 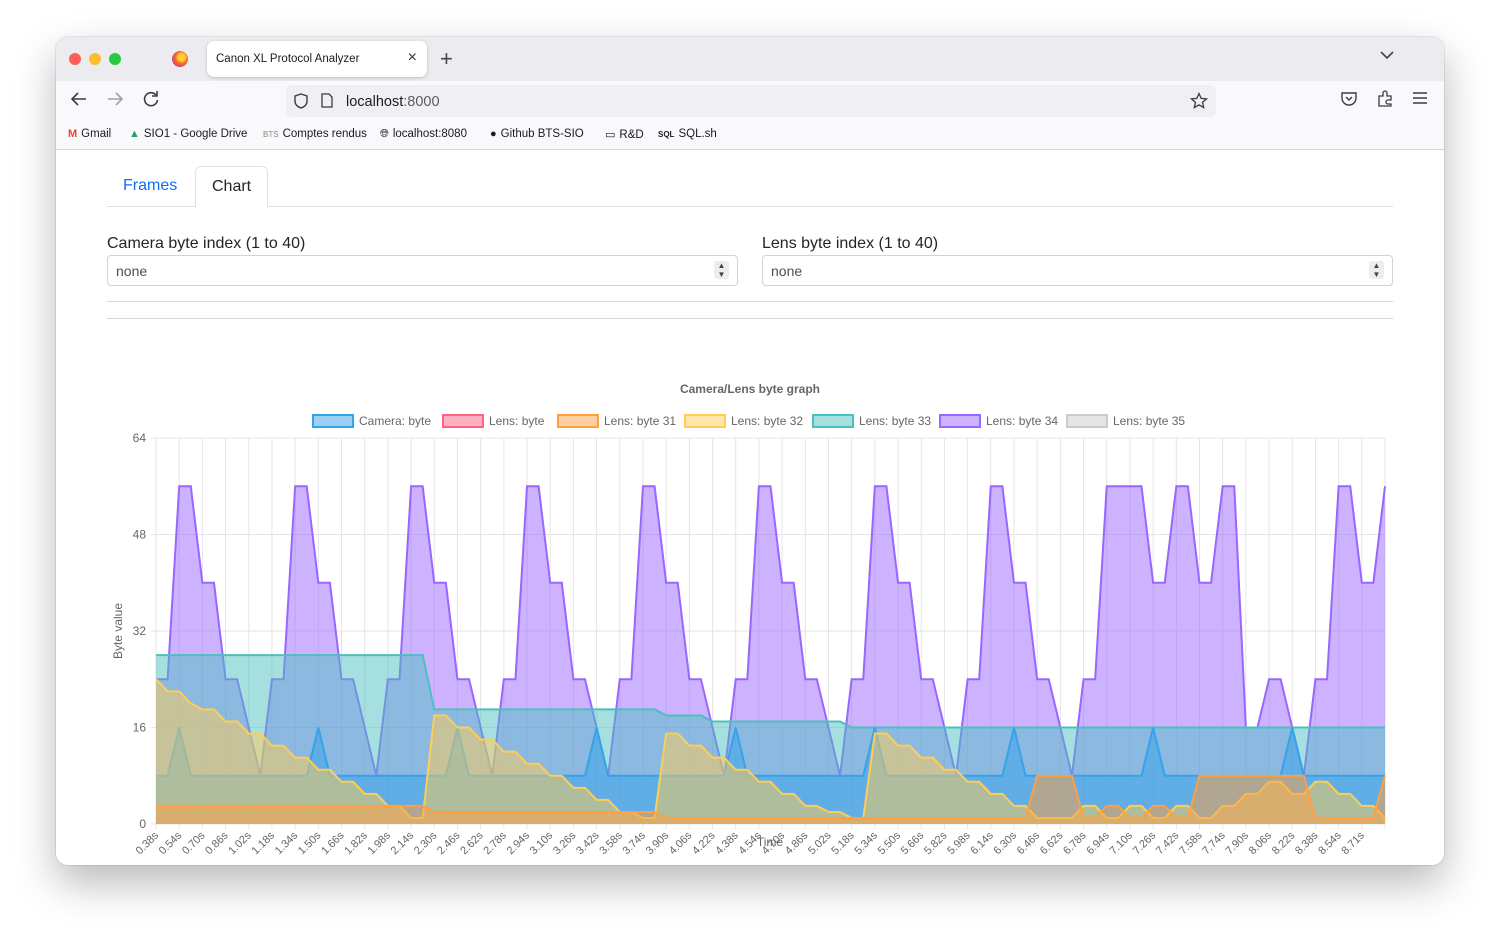 I want to click on lens-byte-select: none ▲ ▼, so click(x=1077, y=270).